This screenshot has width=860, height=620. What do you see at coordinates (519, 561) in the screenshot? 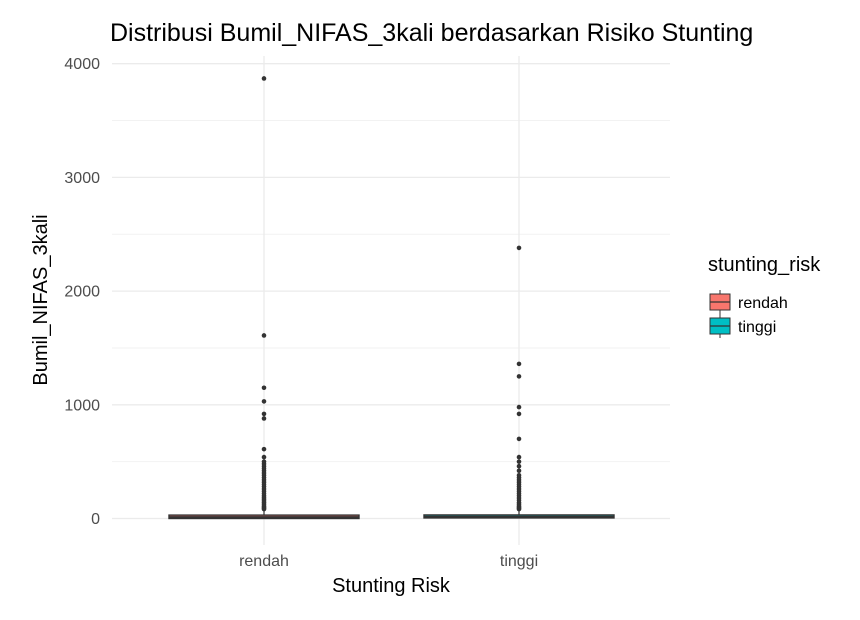
I see `x-tick-label: tinggi` at bounding box center [519, 561].